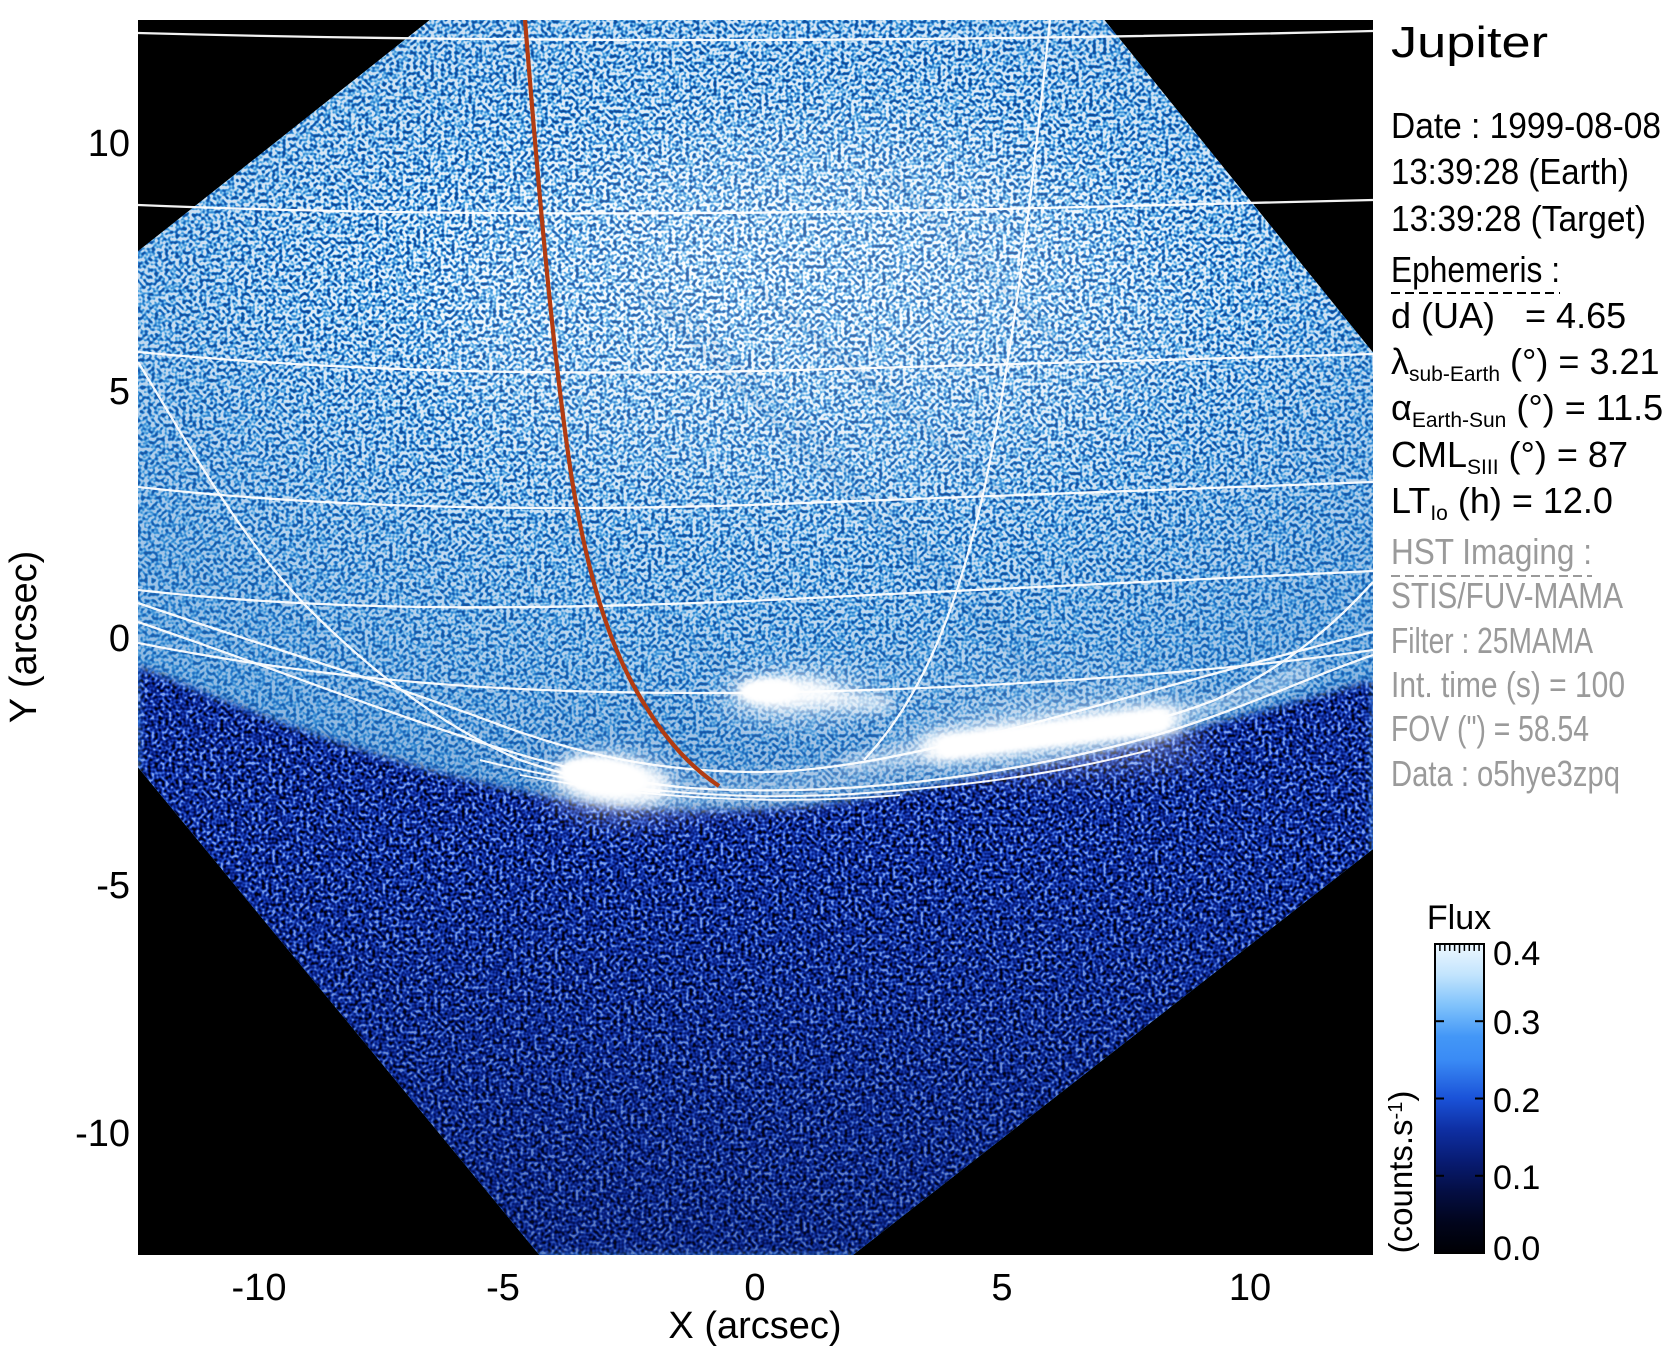  What do you see at coordinates (1516, 1178) in the screenshot?
I see `svg-text: 0.1` at bounding box center [1516, 1178].